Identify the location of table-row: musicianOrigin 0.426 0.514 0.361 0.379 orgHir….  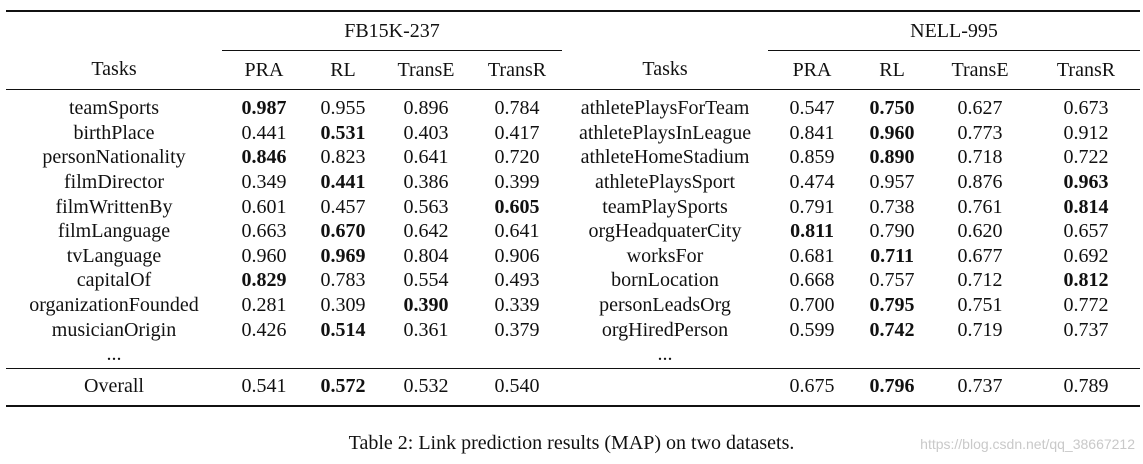
(573, 329).